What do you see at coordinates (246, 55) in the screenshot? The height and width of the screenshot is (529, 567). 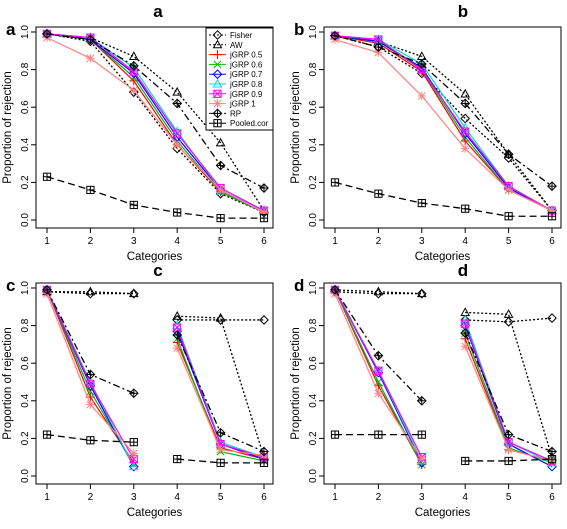 I see `legend-entry: jGRP 0.5` at bounding box center [246, 55].